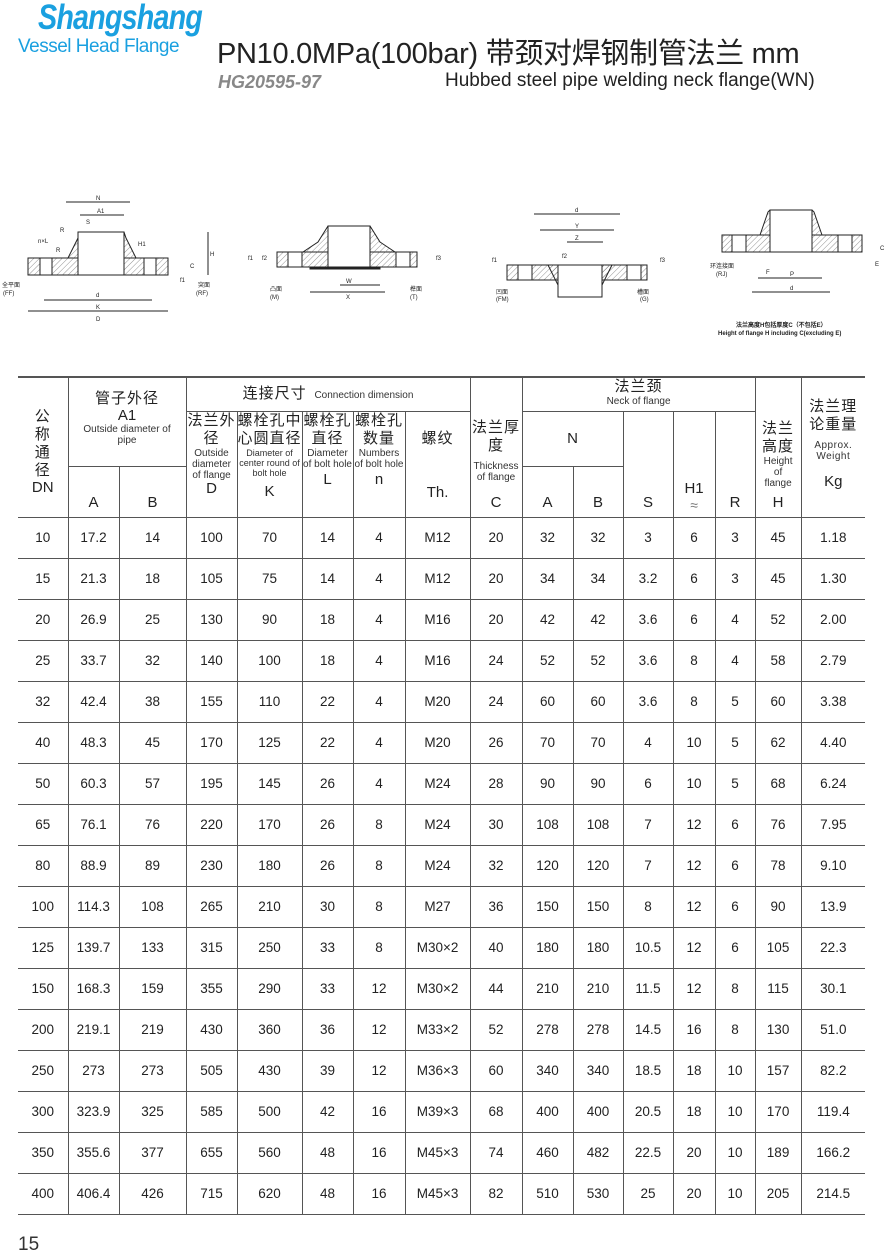 Image resolution: width=894 pixels, height=1252 pixels. Describe the element at coordinates (152, 1030) in the screenshot. I see `table-cell: 219` at that location.